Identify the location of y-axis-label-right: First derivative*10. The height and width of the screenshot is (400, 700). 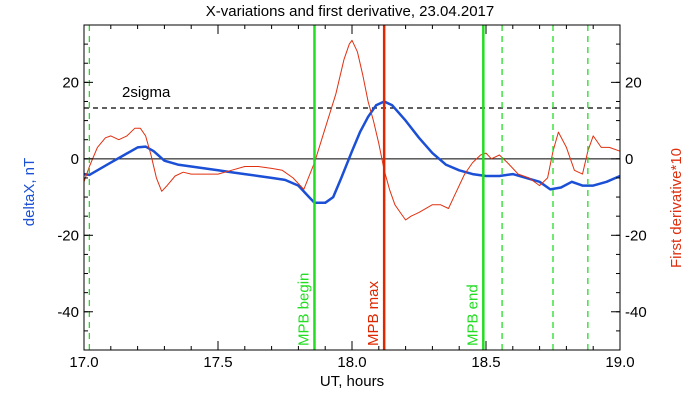
(676, 208).